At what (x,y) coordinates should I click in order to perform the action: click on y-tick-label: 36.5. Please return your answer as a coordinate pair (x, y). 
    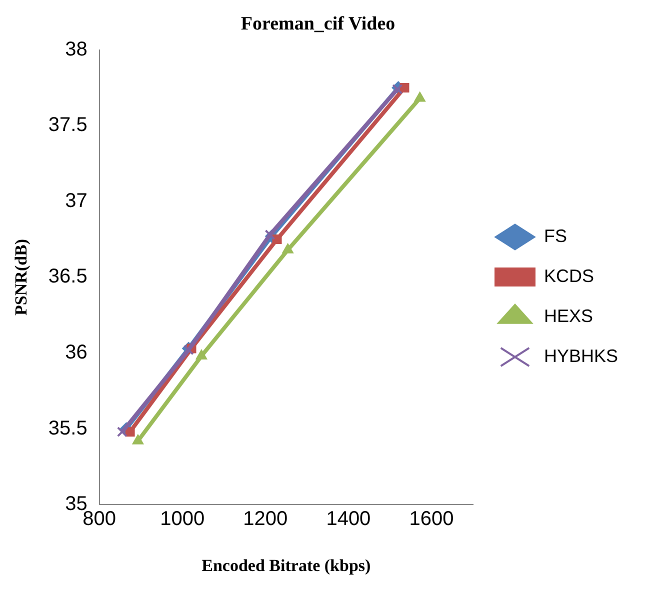
    Looking at the image, I should click on (68, 277).